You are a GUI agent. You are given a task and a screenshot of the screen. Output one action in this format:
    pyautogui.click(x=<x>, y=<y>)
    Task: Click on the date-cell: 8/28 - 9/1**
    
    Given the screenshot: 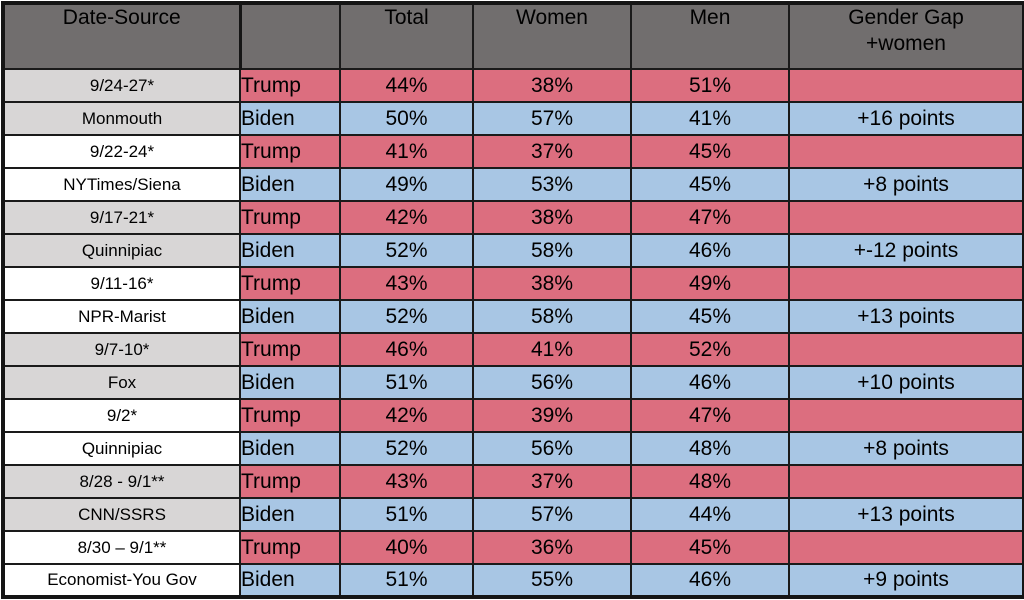 What is the action you would take?
    pyautogui.click(x=121, y=481)
    